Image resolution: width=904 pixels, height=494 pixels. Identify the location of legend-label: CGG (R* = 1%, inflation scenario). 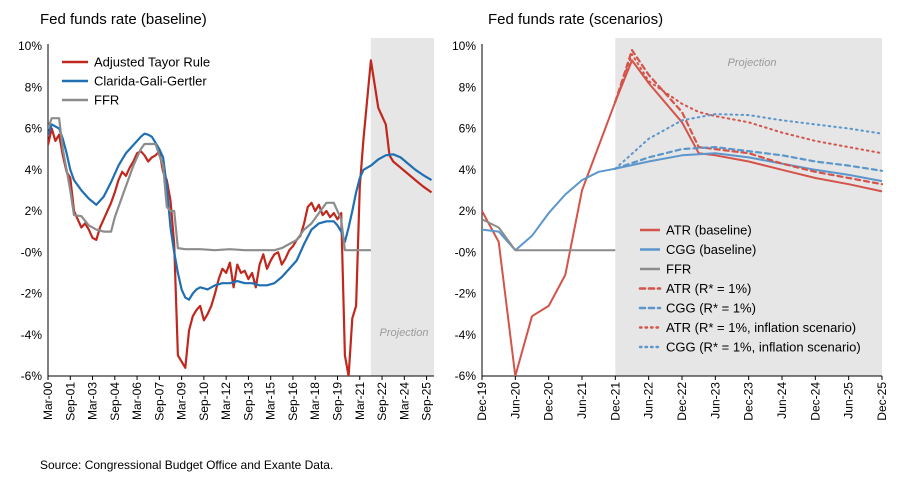
(763, 347).